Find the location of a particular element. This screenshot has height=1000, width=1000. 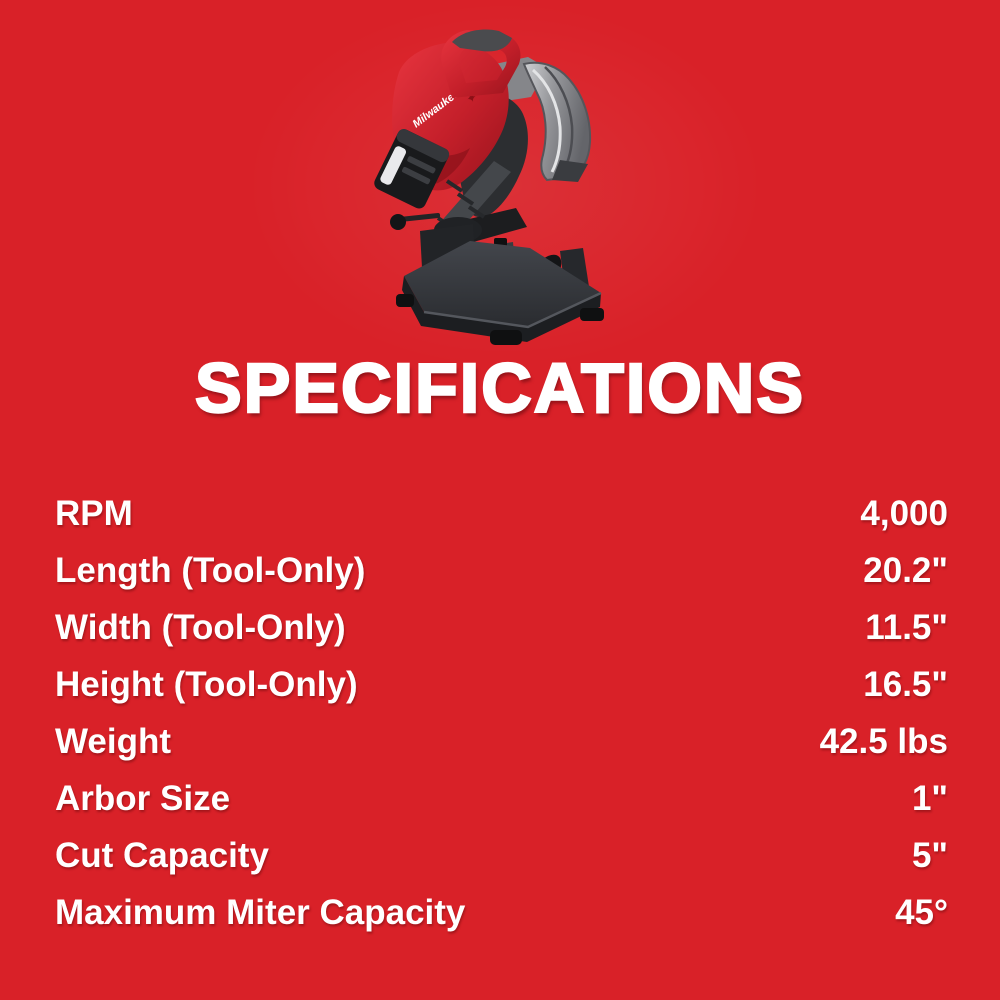

spec-row: Width (Tool-Only) 11.5" is located at coordinates (501, 627).